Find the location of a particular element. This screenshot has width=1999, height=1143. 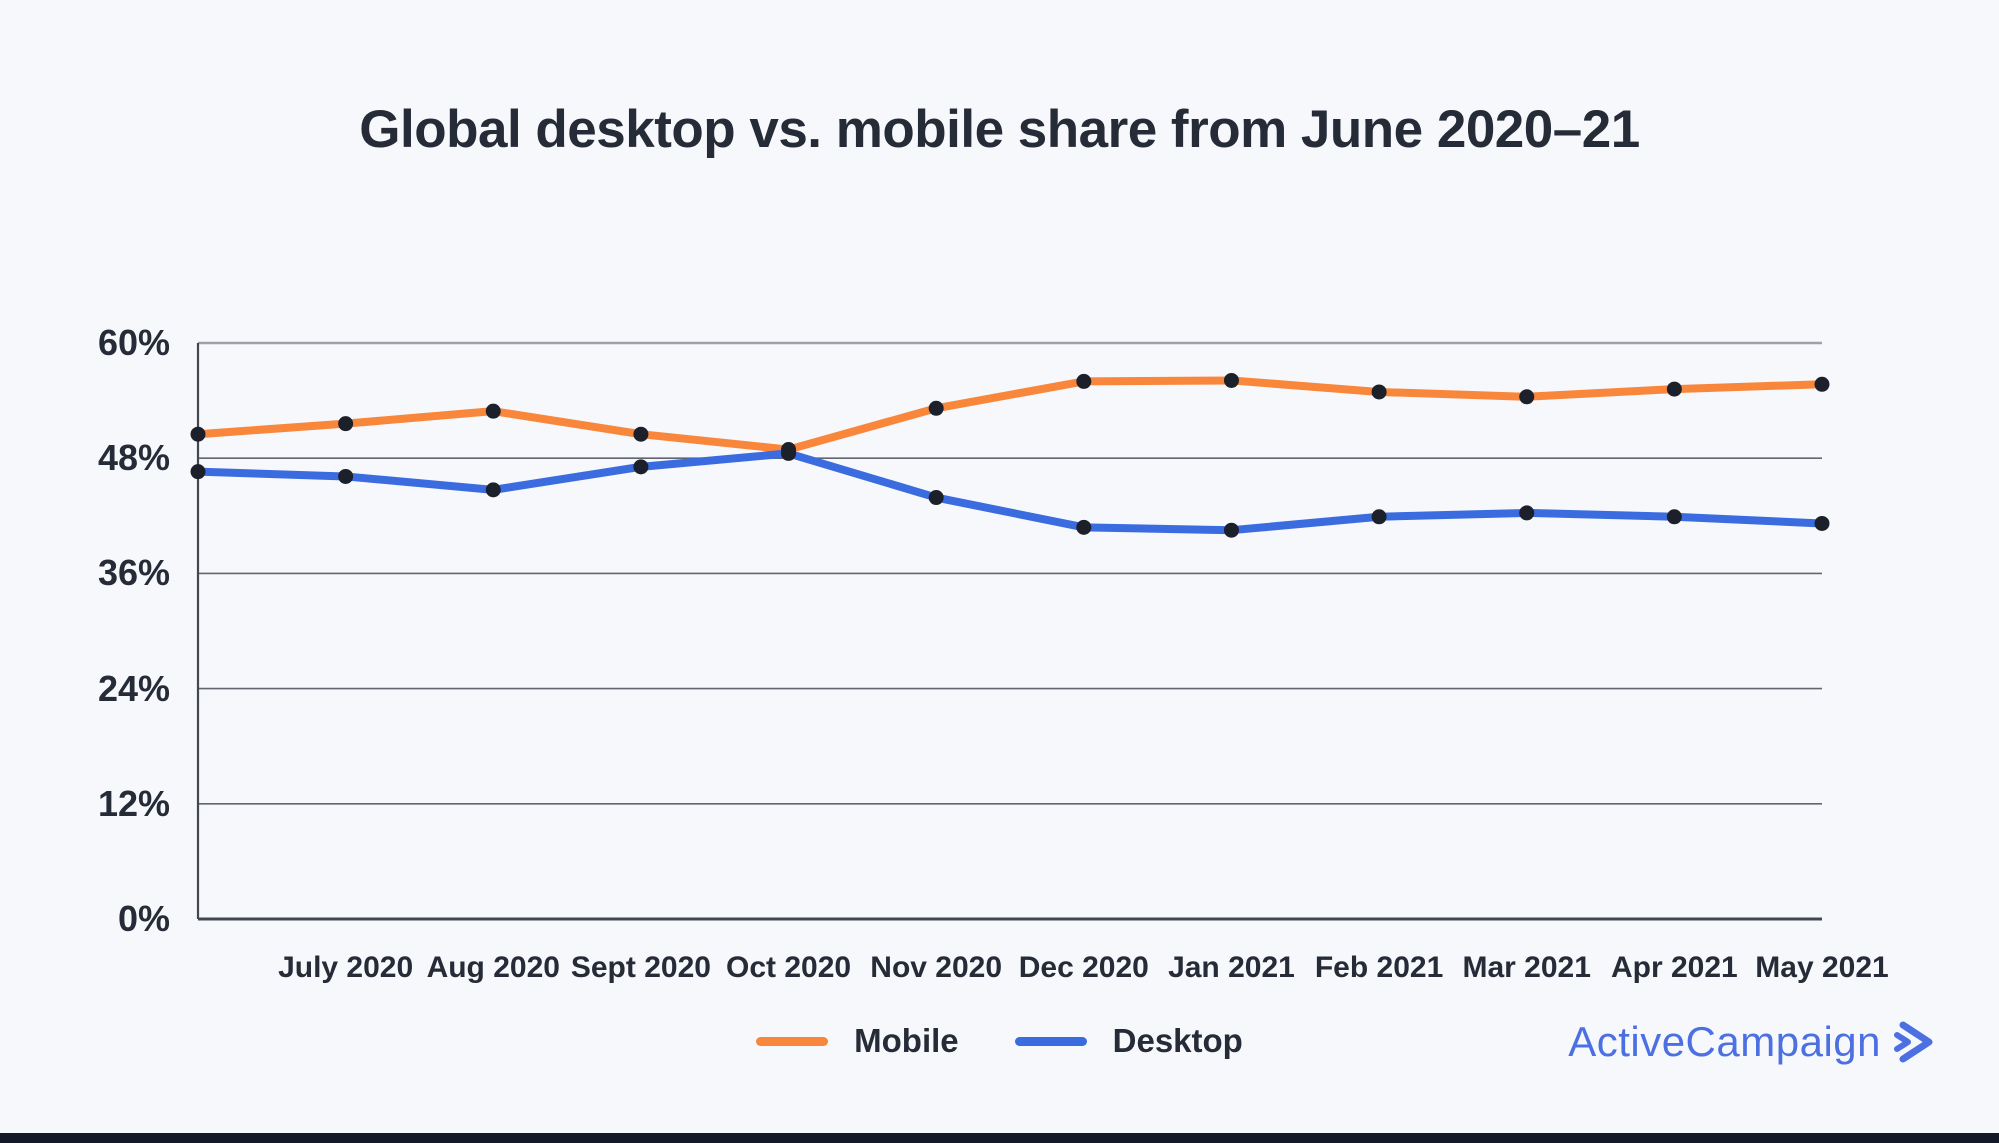

double-chevron-right-icon is located at coordinates (1913, 1042).